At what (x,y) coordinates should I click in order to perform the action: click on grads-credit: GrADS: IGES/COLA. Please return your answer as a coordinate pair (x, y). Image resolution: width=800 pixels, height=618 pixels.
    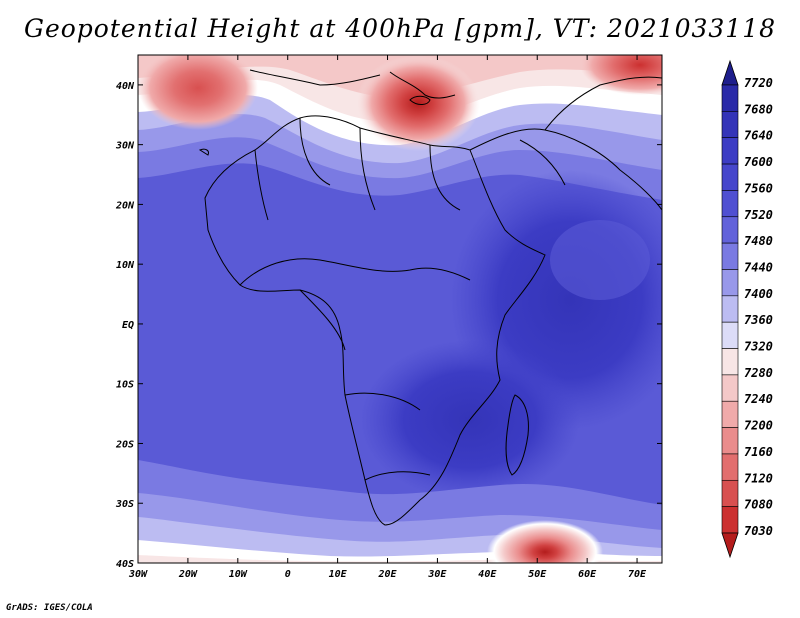
    Looking at the image, I should click on (49, 608).